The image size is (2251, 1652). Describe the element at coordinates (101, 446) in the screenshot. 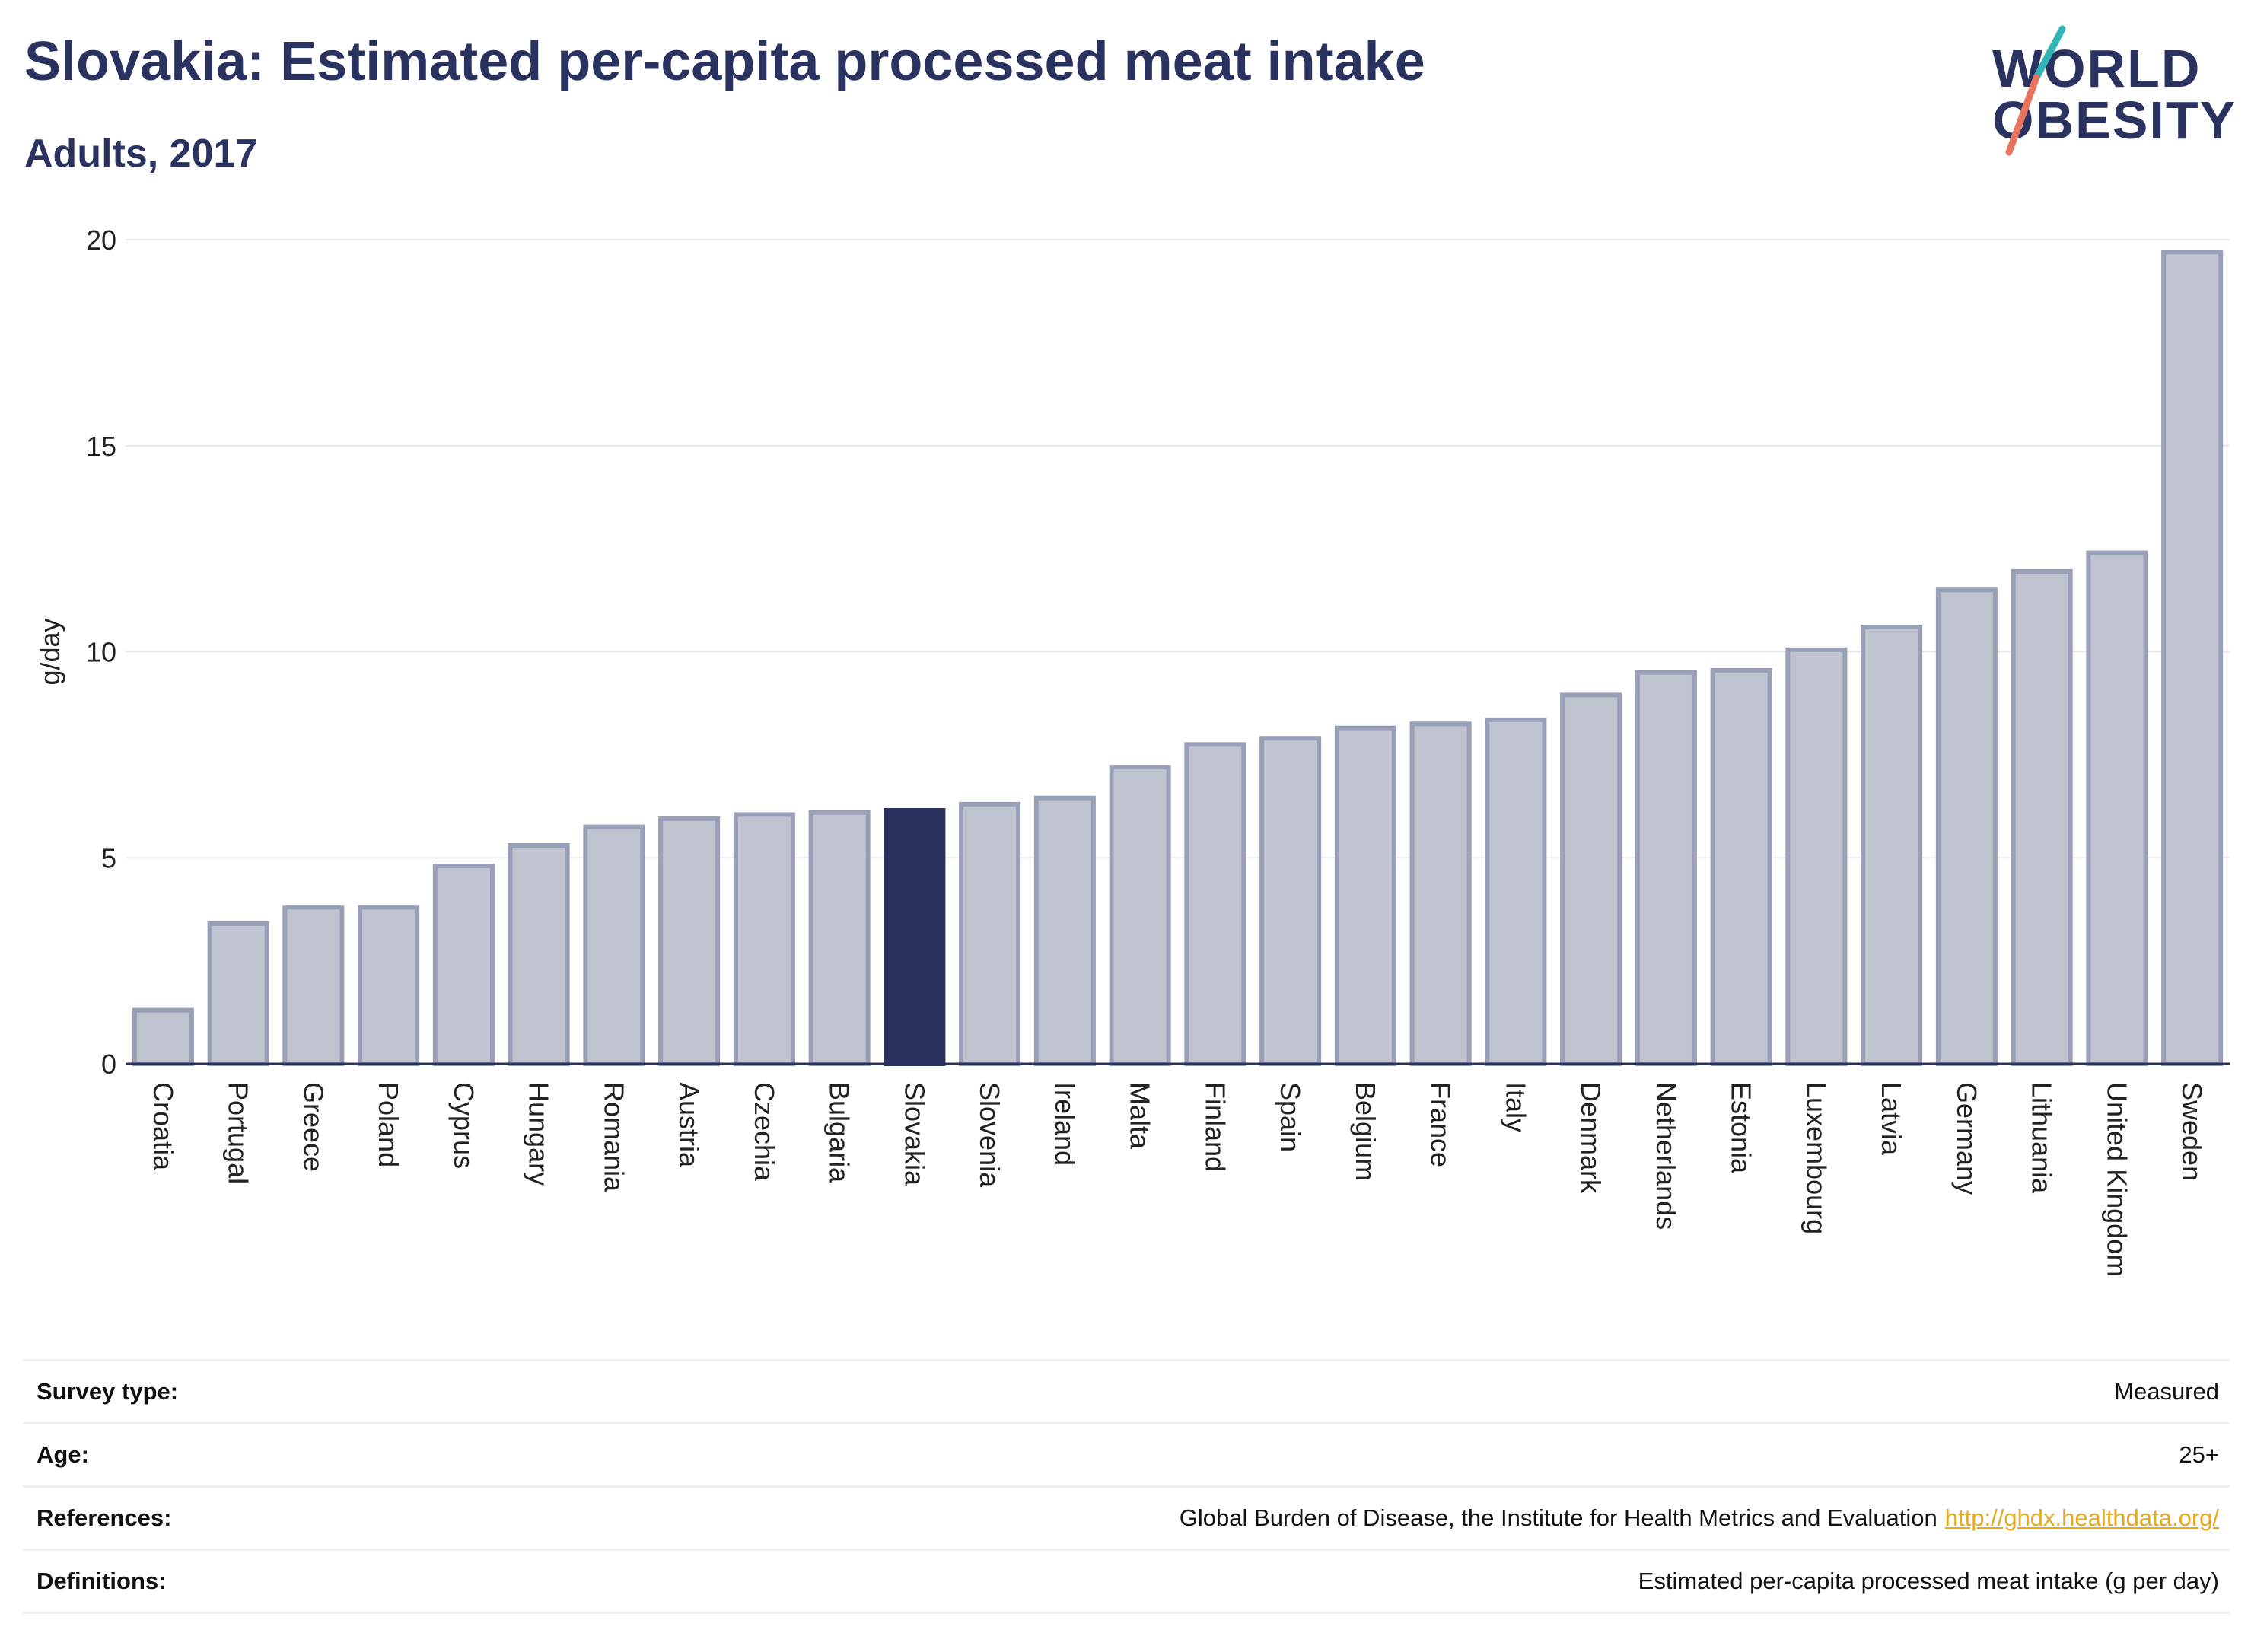

I see `y-tick-label: 15` at that location.